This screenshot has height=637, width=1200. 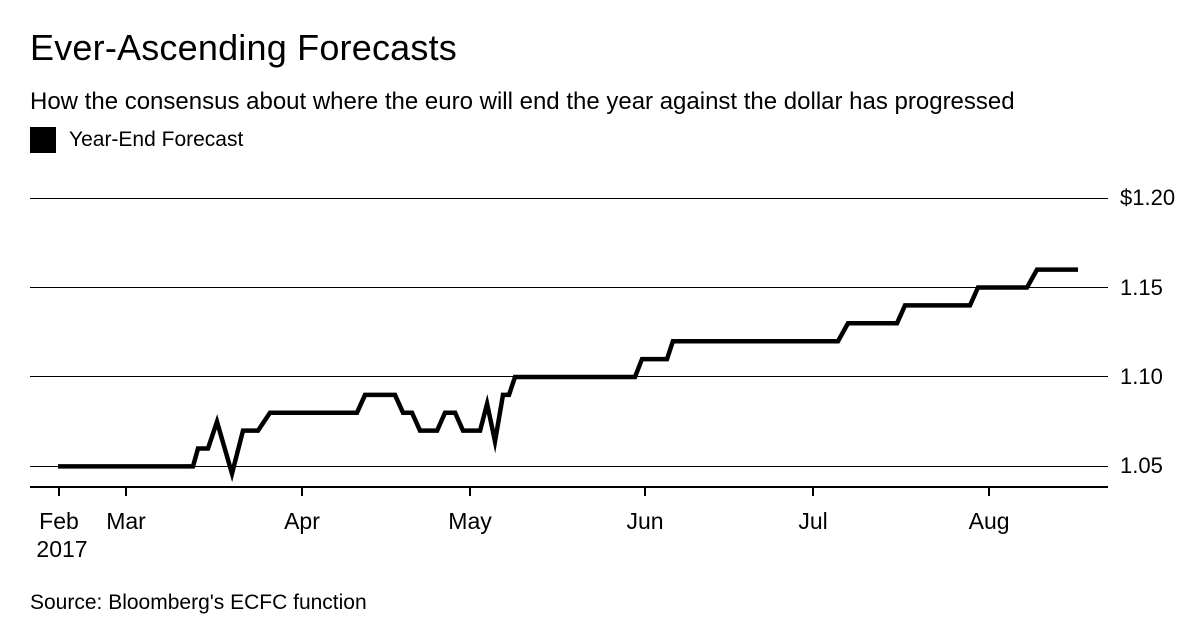 What do you see at coordinates (198, 602) in the screenshot?
I see `source-note: Source: Bloomberg's ECFC function` at bounding box center [198, 602].